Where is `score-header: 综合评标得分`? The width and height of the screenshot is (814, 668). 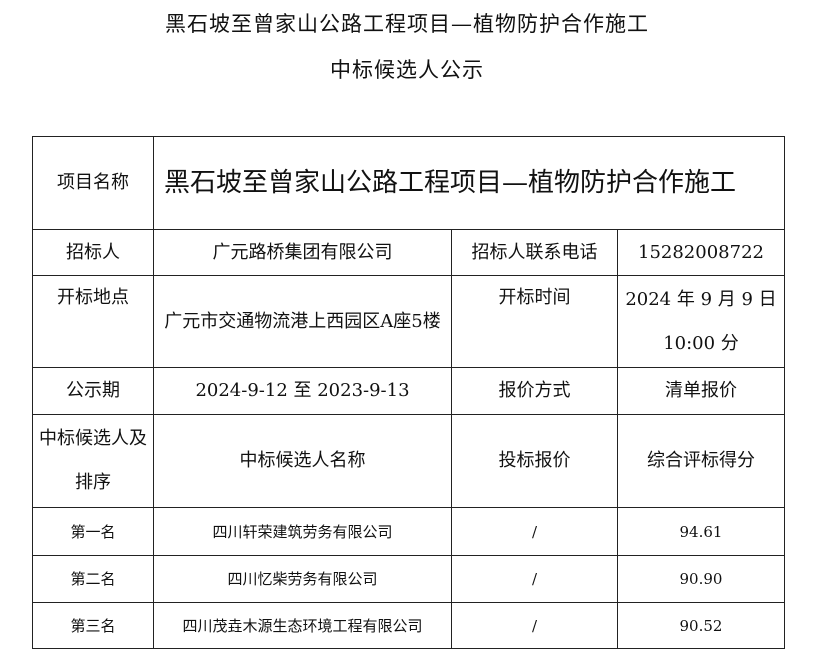
score-header: 综合评标得分 is located at coordinates (701, 461).